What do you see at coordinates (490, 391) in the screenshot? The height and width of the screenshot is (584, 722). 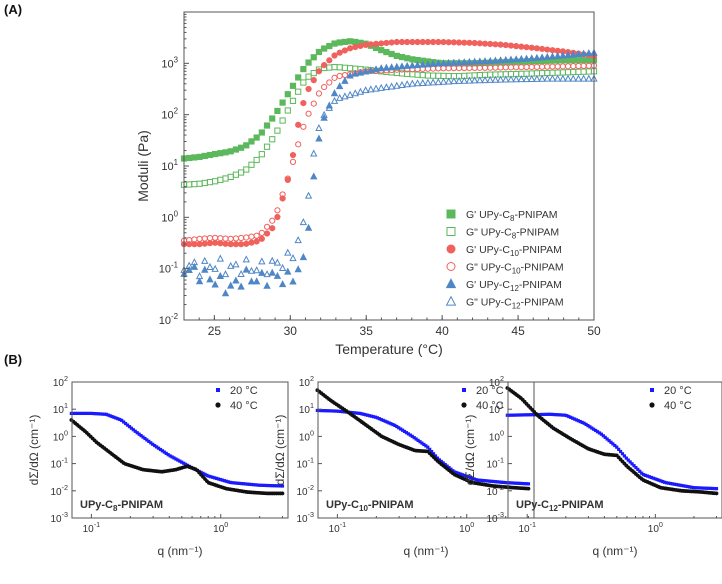 I see `saxs-legend-label: 20 °C` at bounding box center [490, 391].